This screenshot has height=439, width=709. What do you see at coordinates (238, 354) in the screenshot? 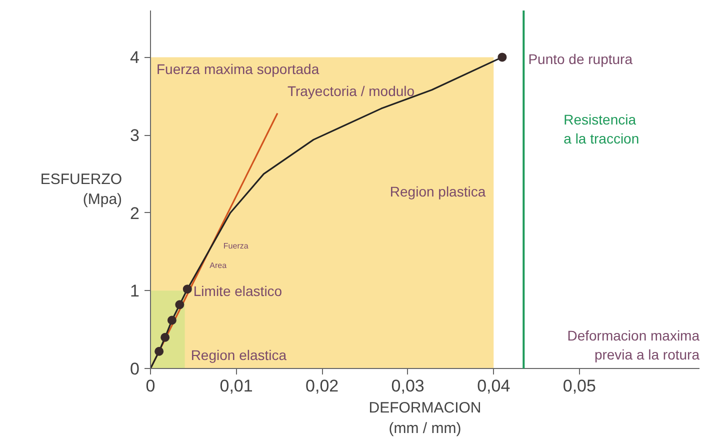
I see `annotation: Region elastica` at bounding box center [238, 354].